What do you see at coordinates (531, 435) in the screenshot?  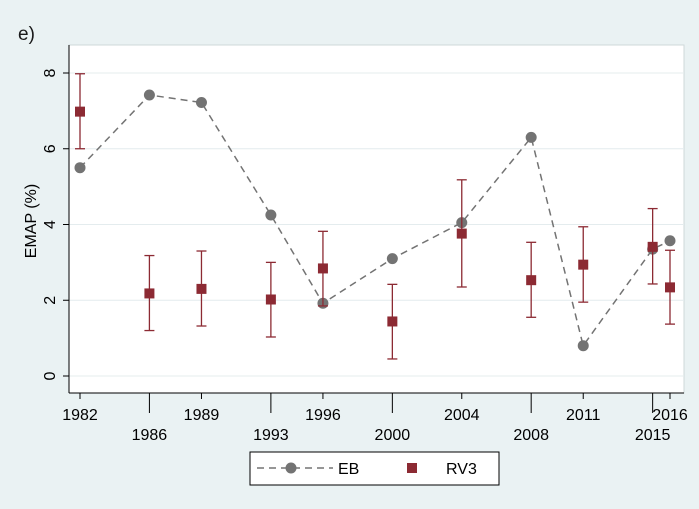 I see `x-tick-label-2008: 2008` at bounding box center [531, 435].